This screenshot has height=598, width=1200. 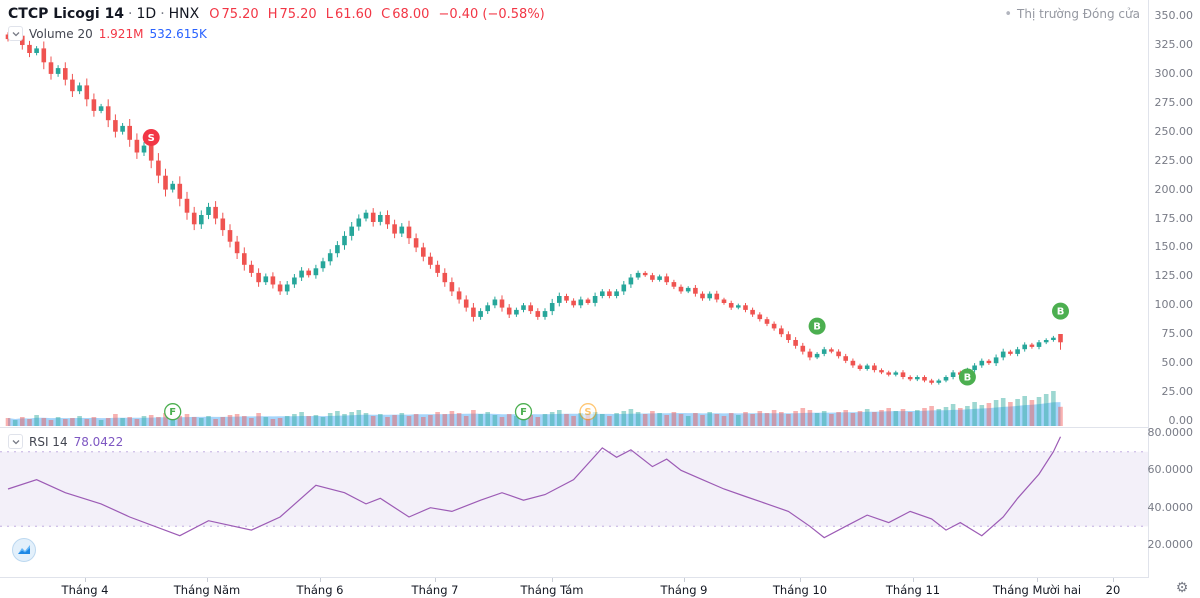 What do you see at coordinates (1174, 160) in the screenshot?
I see `price-axis-tick: 225.00` at bounding box center [1174, 160].